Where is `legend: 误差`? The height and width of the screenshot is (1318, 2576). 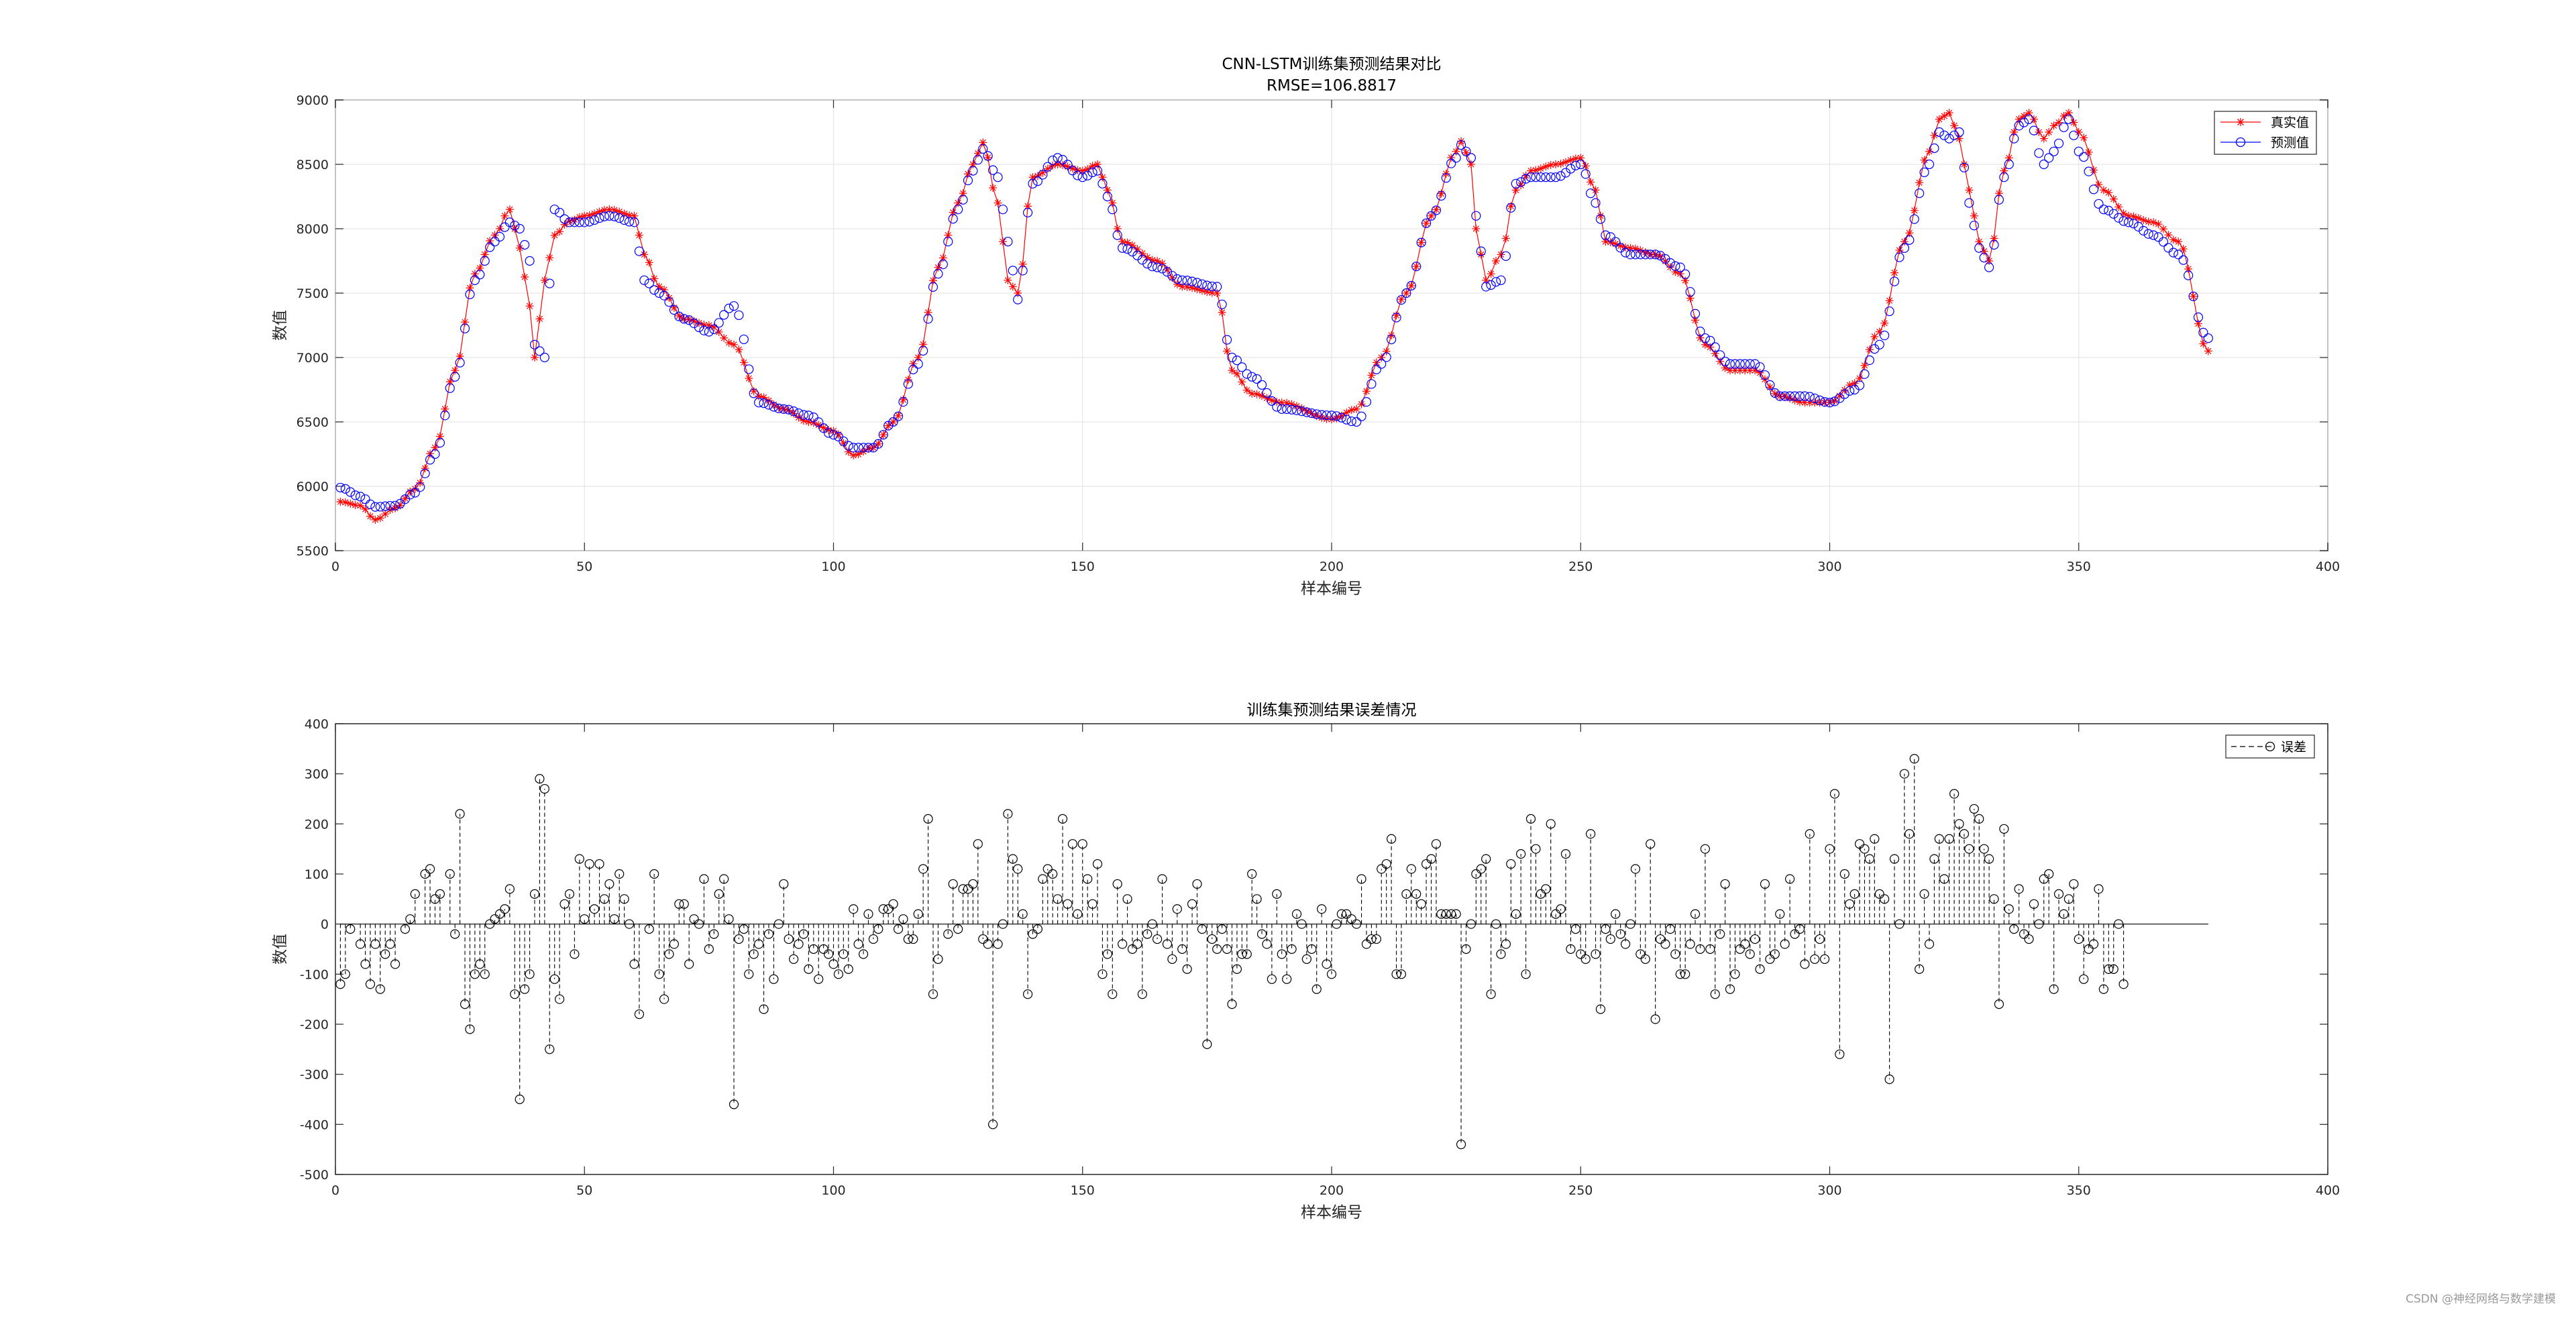
legend: 误差 is located at coordinates (2270, 746).